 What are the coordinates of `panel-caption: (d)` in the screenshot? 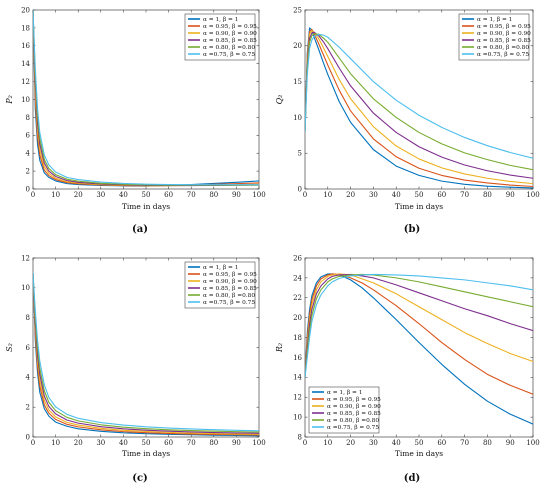 It's located at (412, 478).